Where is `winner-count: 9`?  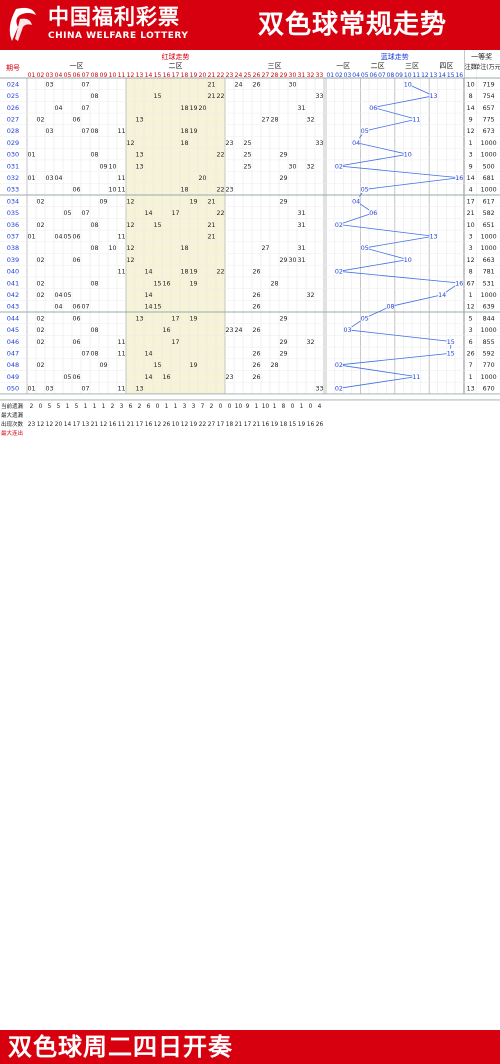 winner-count: 9 is located at coordinates (471, 166).